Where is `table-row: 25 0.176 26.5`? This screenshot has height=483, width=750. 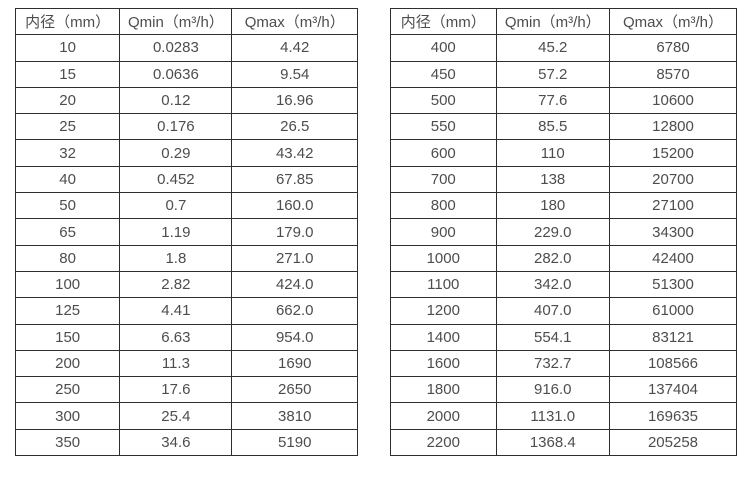 table-row: 25 0.176 26.5 is located at coordinates (186, 127).